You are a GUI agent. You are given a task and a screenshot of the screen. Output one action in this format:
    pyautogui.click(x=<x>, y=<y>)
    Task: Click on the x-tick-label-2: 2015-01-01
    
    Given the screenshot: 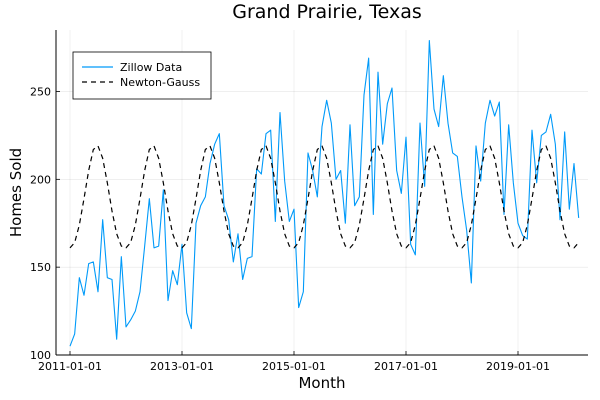 What is the action you would take?
    pyautogui.click(x=294, y=366)
    